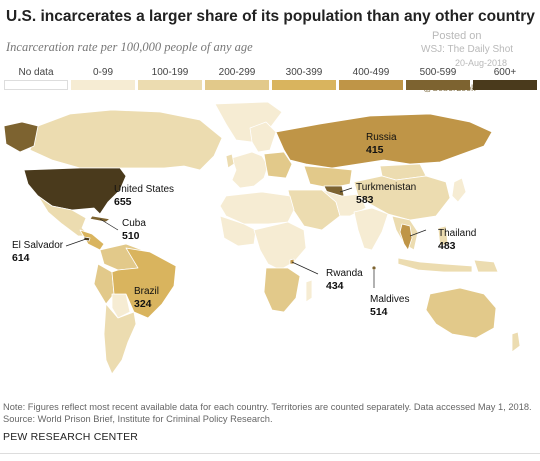 This screenshot has height=461, width=540. I want to click on legend-item-no-data: No data, so click(36, 78).